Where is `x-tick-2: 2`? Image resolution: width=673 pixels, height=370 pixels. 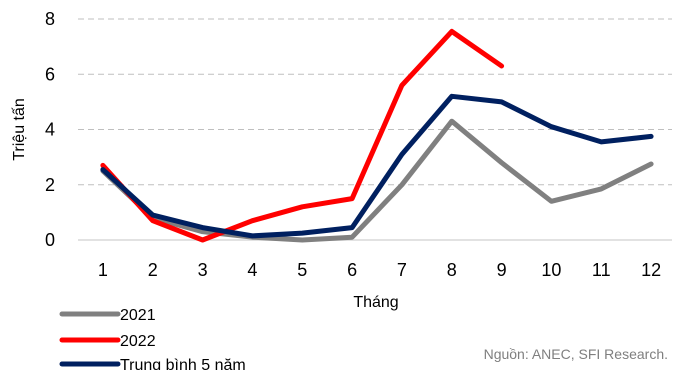 x-tick-2: 2 is located at coordinates (153, 270).